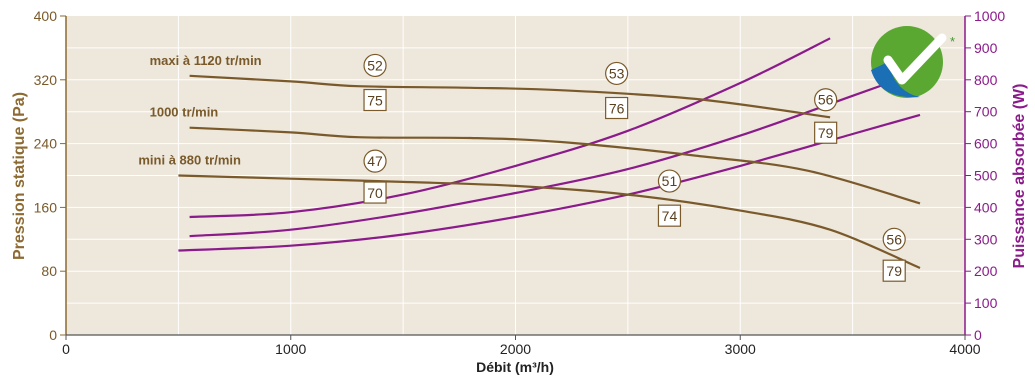 Image resolution: width=1035 pixels, height=381 pixels. What do you see at coordinates (46, 80) in the screenshot?
I see `y-left-tick-label: 320` at bounding box center [46, 80].